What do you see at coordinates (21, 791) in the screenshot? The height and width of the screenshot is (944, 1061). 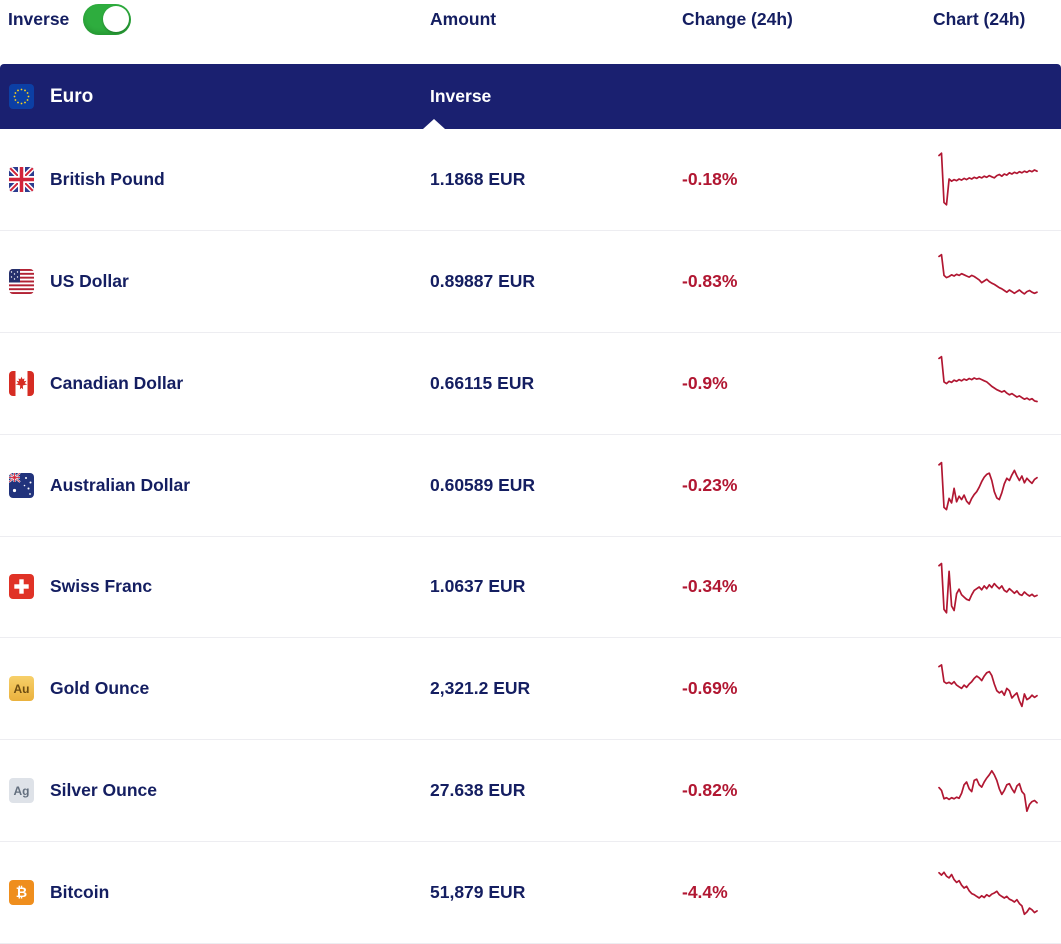 I see `silver-ag-badge-icon: Ag` at bounding box center [21, 791].